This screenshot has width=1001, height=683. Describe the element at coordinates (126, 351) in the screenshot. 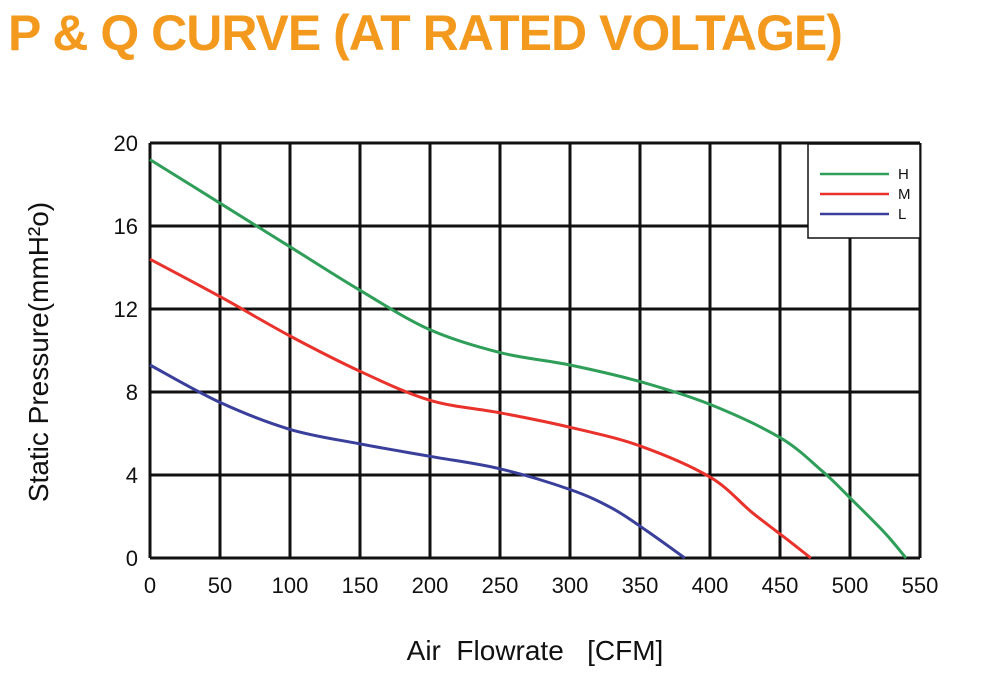

I see `y-tick-labels: 0 4 8 12 16 20` at that location.